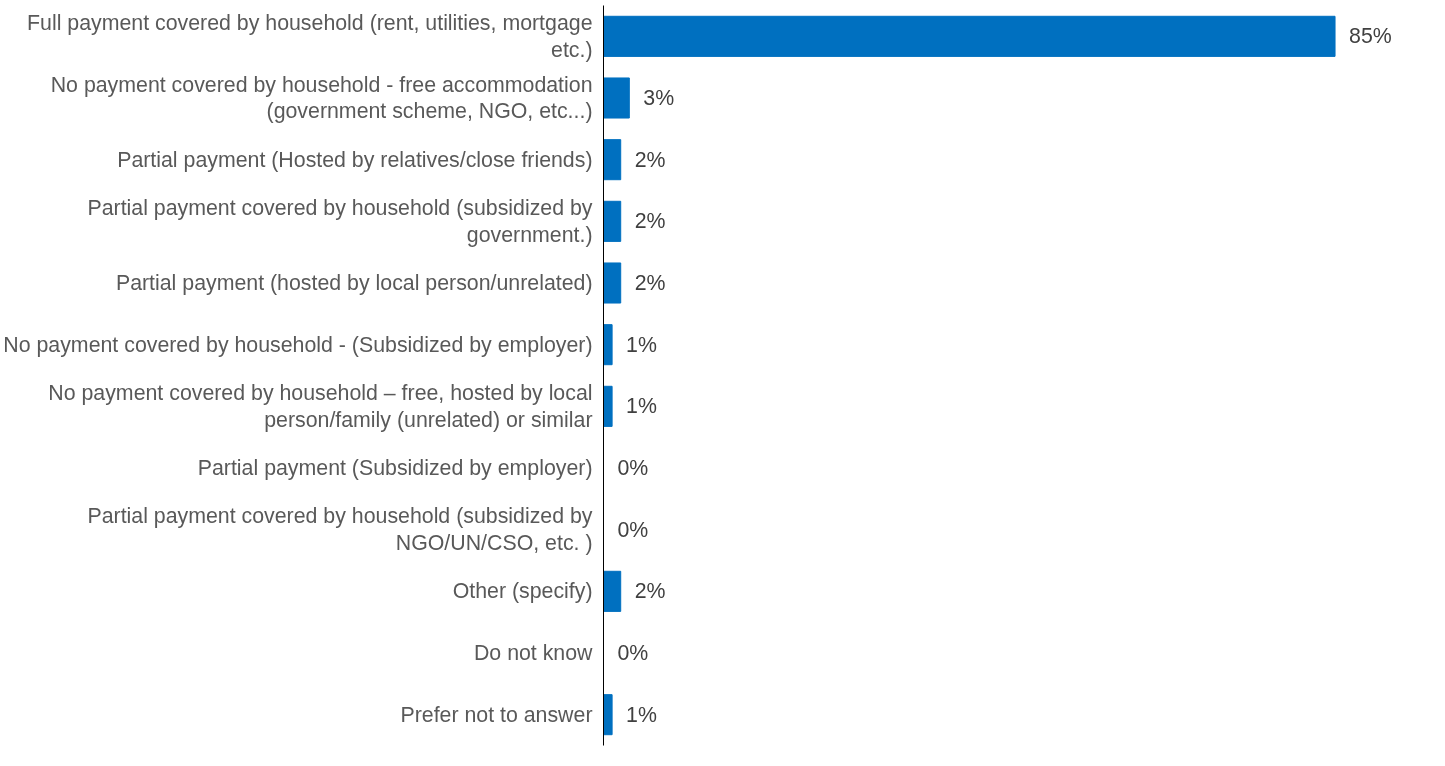 The image size is (1445, 766). I want to click on y-tick-label: Partial payment (Hosted by relatives/close friends), so click(355, 159).